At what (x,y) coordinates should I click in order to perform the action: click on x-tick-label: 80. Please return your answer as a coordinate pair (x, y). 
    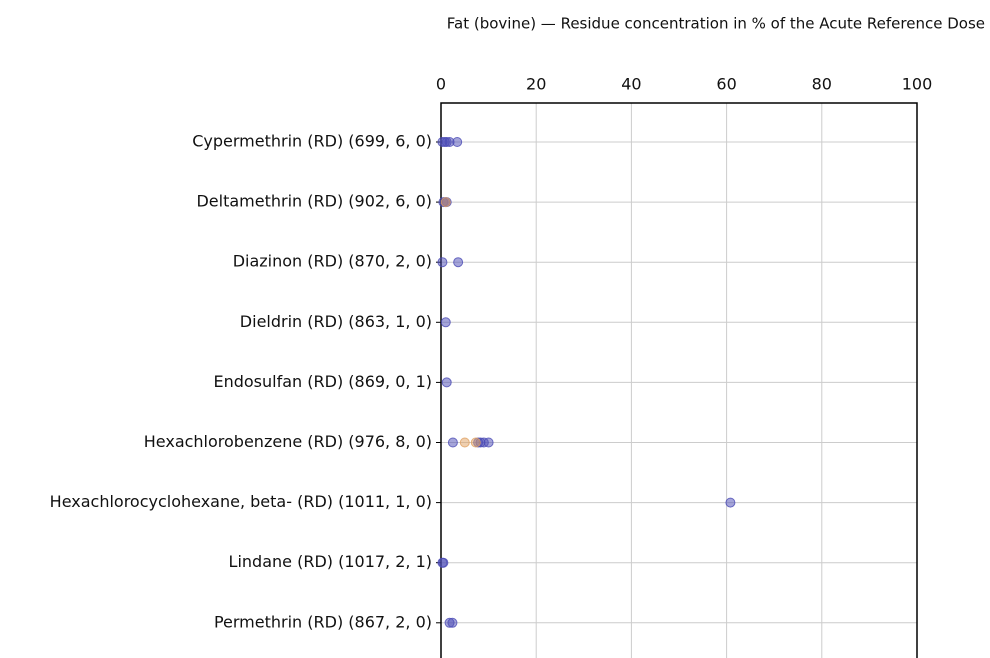
    Looking at the image, I should click on (822, 84).